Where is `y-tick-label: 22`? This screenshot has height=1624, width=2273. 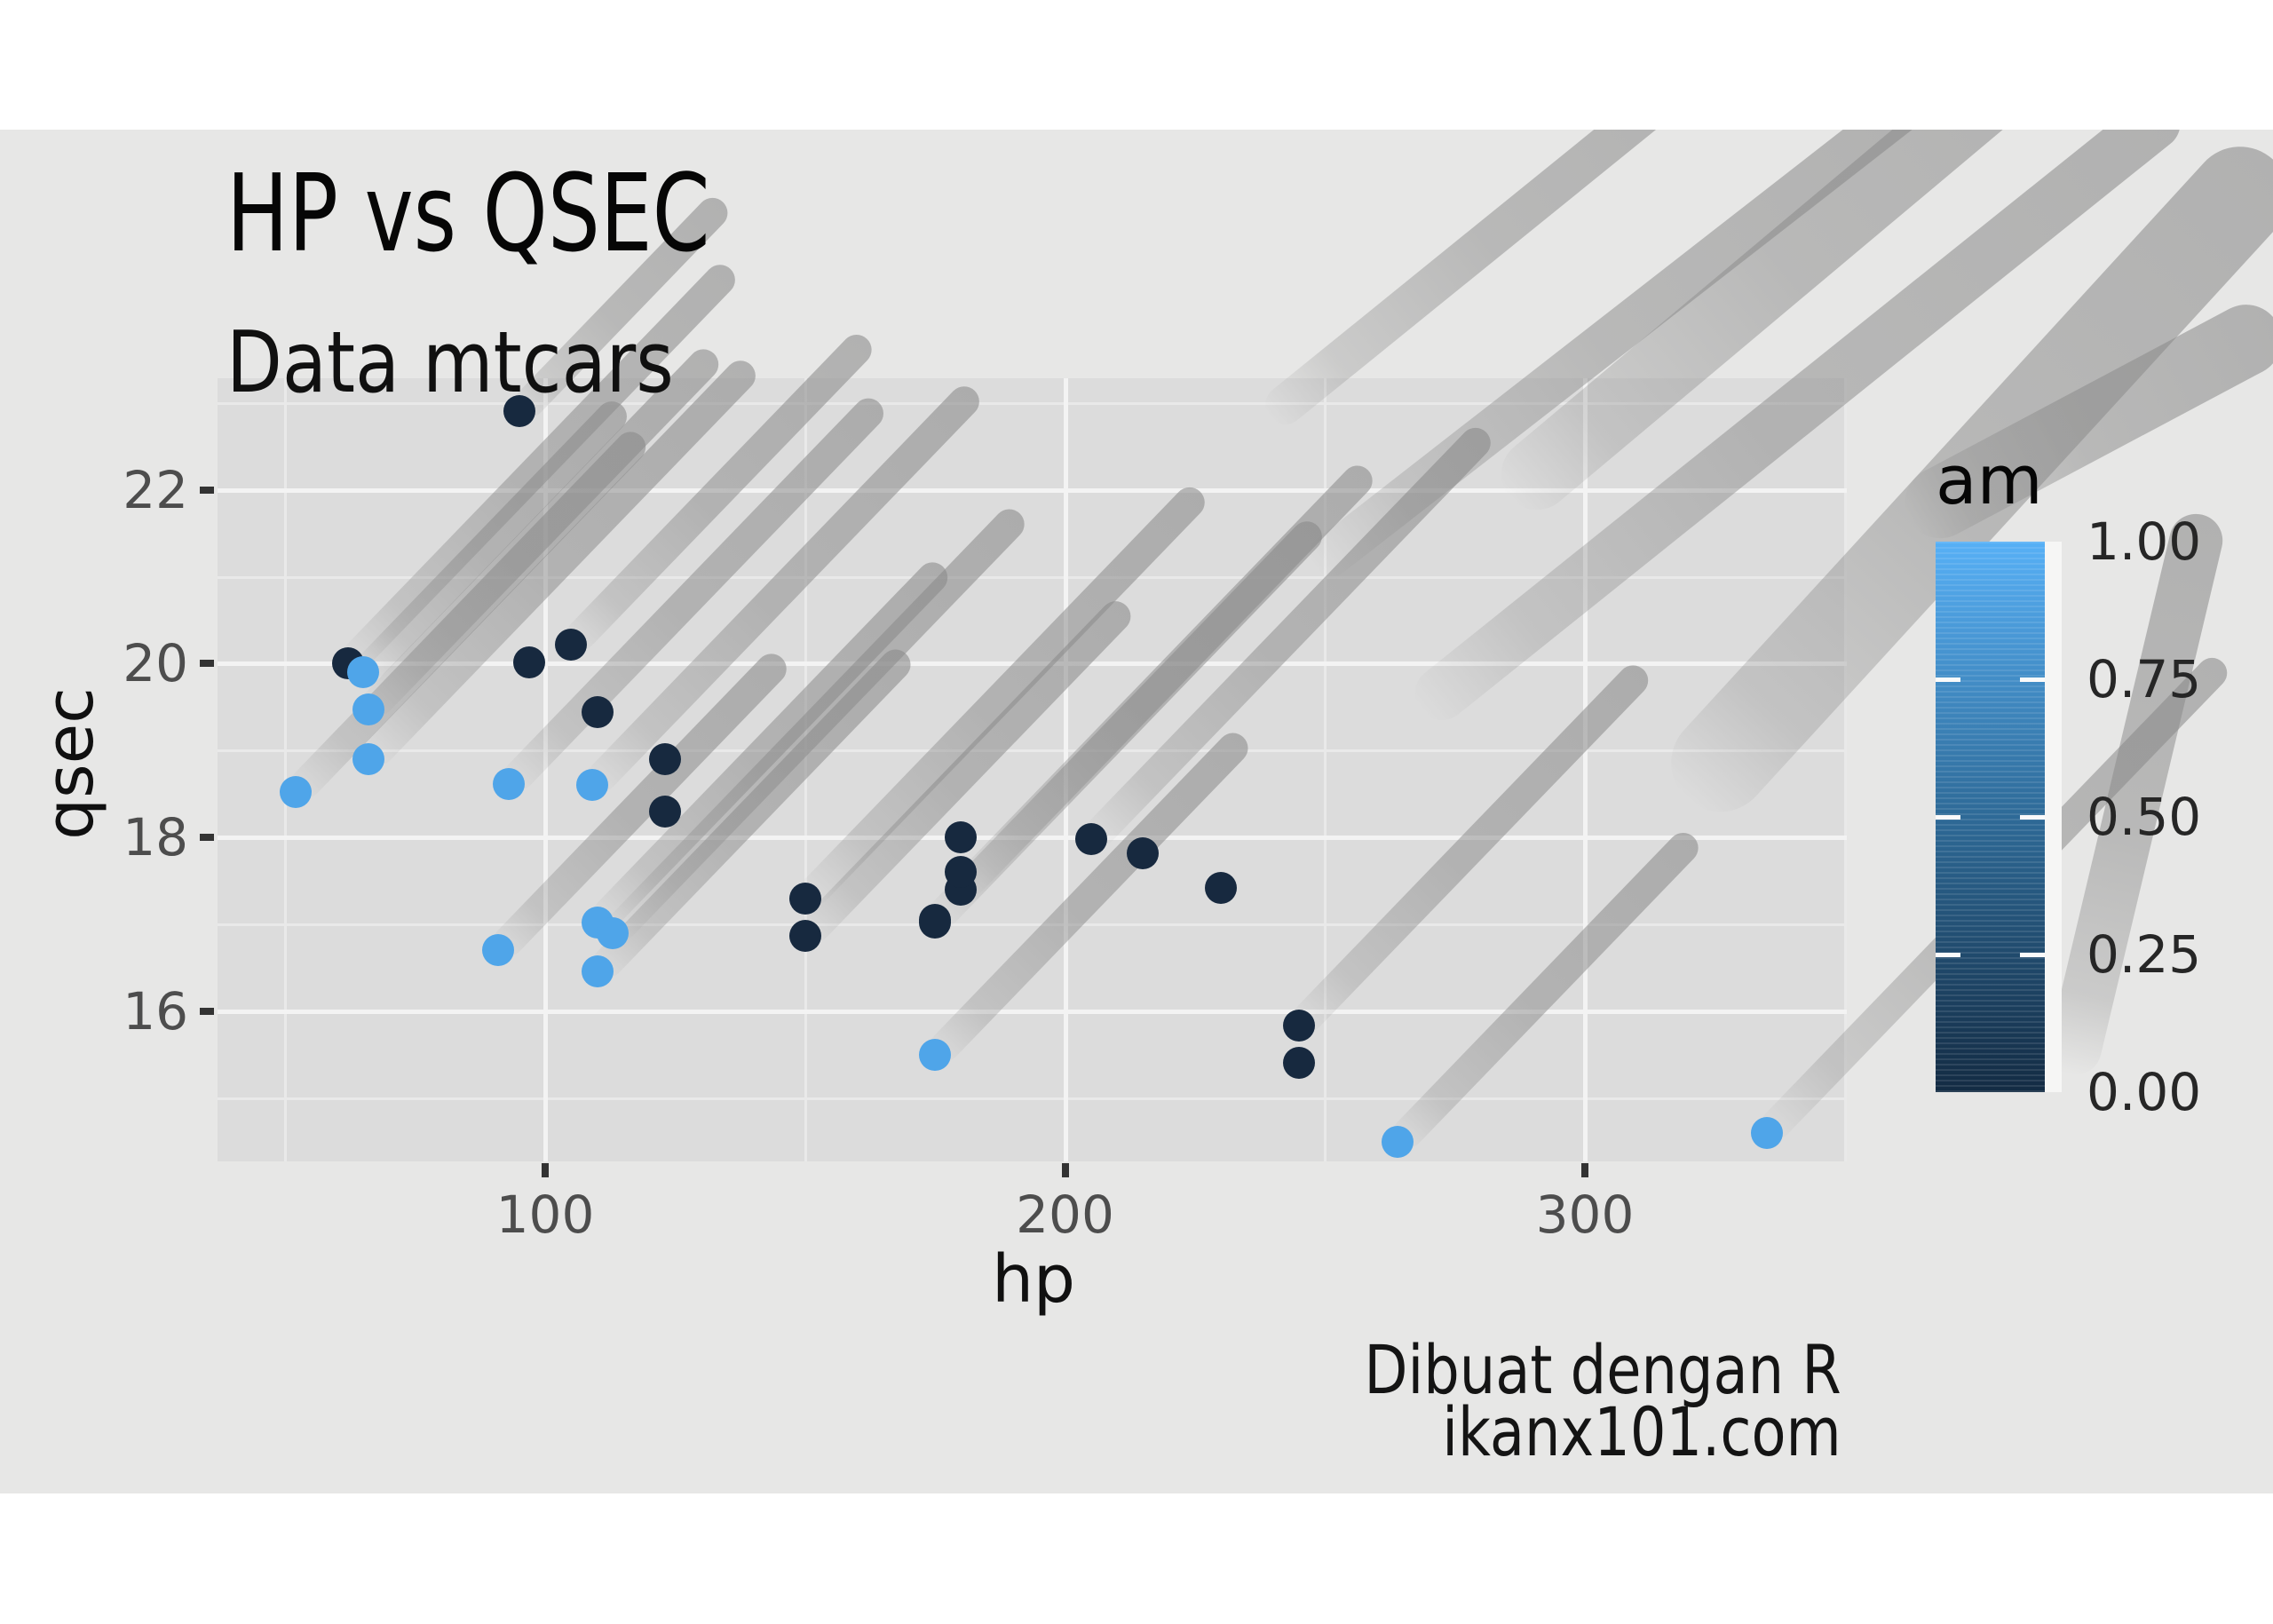 y-tick-label: 22 is located at coordinates (155, 490).